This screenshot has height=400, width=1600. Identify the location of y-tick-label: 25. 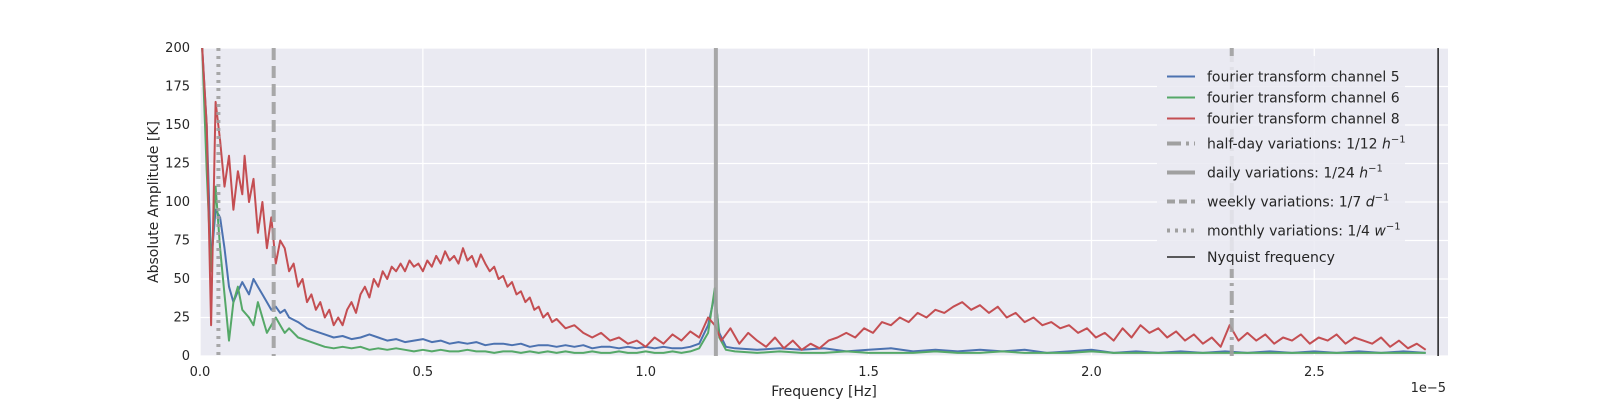
(181, 318).